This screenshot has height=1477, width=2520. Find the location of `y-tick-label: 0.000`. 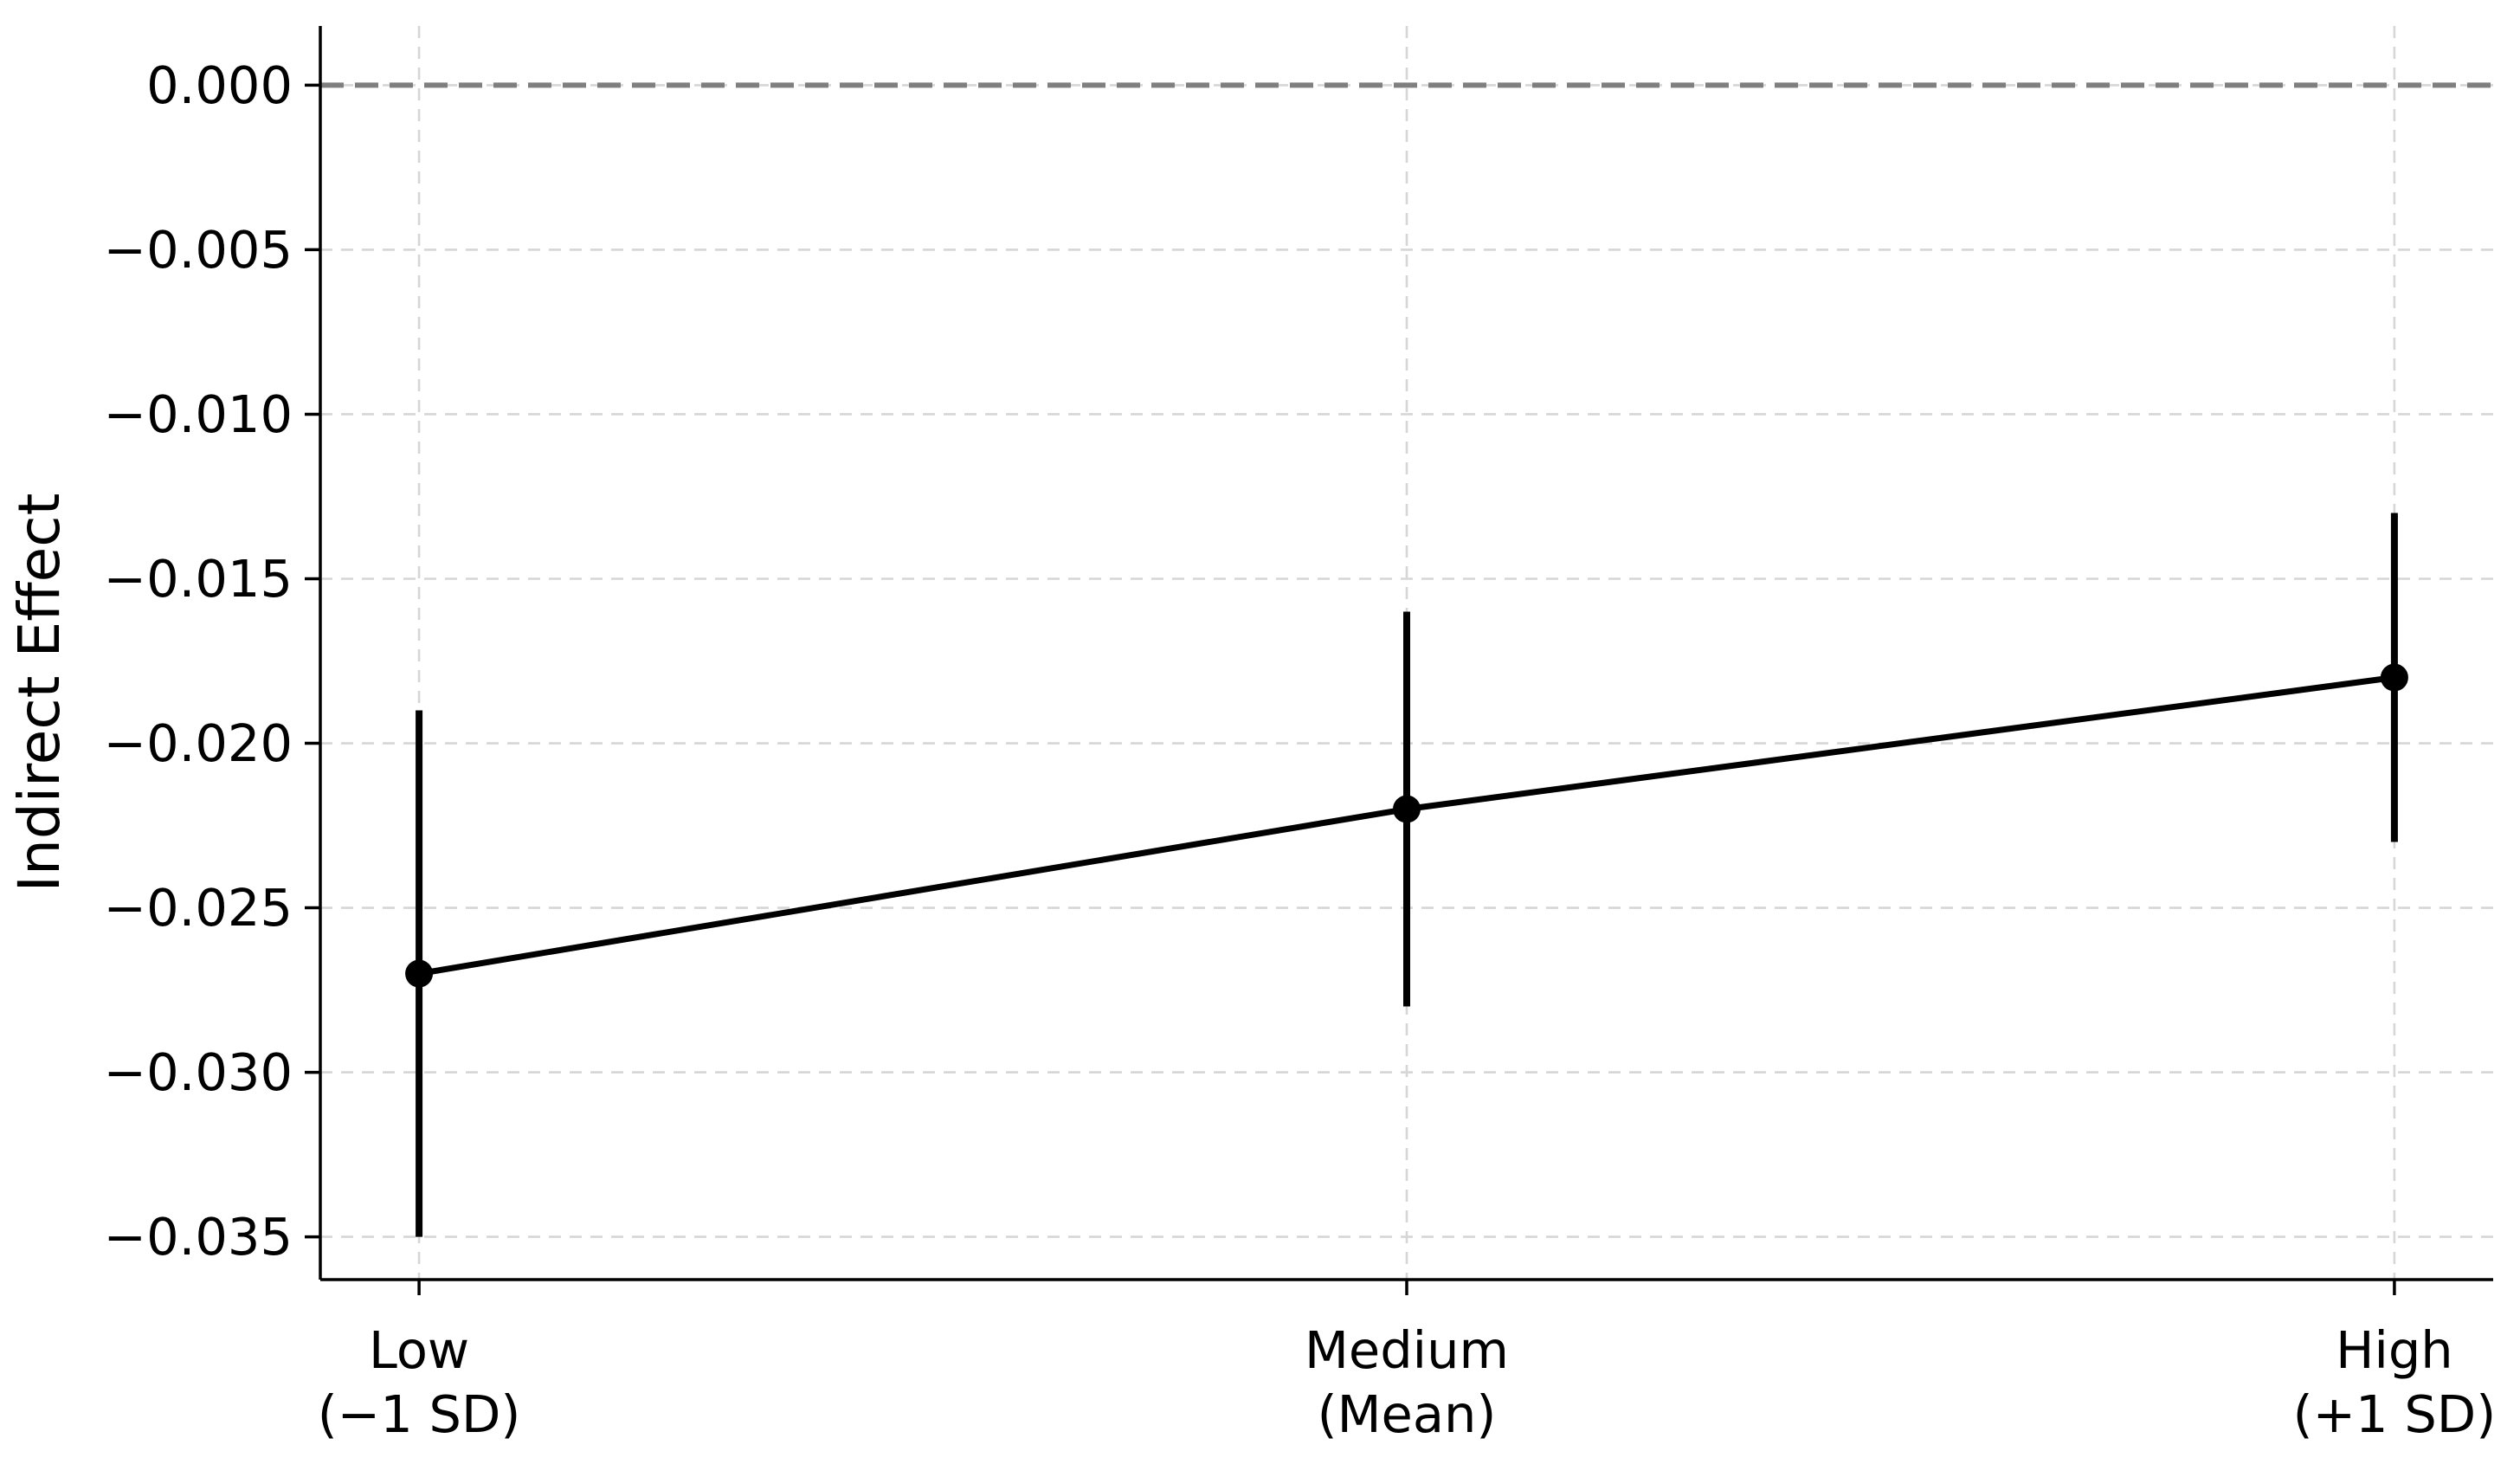

y-tick-label: 0.000 is located at coordinates (219, 85).